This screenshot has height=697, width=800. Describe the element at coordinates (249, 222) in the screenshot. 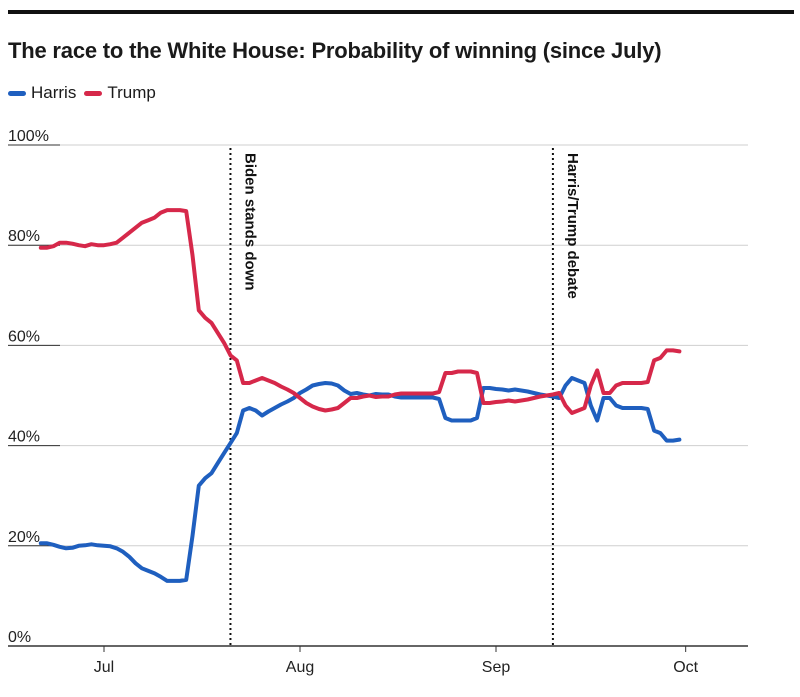

I see `annotation-label: Biden stands down` at that location.